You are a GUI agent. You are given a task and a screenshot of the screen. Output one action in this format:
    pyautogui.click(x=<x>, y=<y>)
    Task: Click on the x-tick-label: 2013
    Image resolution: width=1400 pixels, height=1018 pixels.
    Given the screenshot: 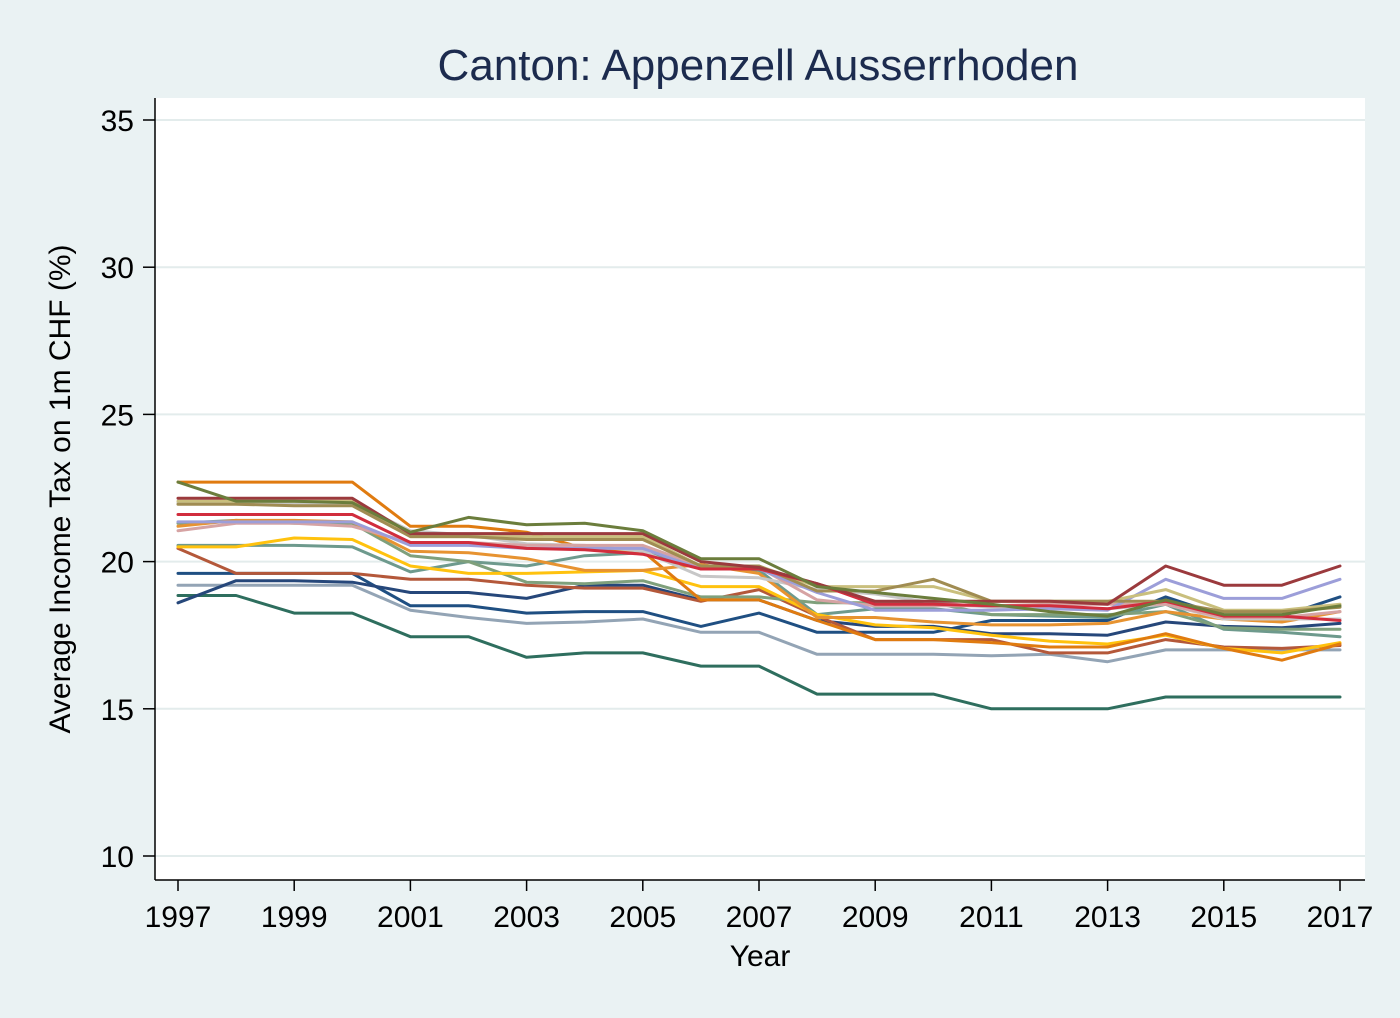 What is the action you would take?
    pyautogui.click(x=1107, y=917)
    